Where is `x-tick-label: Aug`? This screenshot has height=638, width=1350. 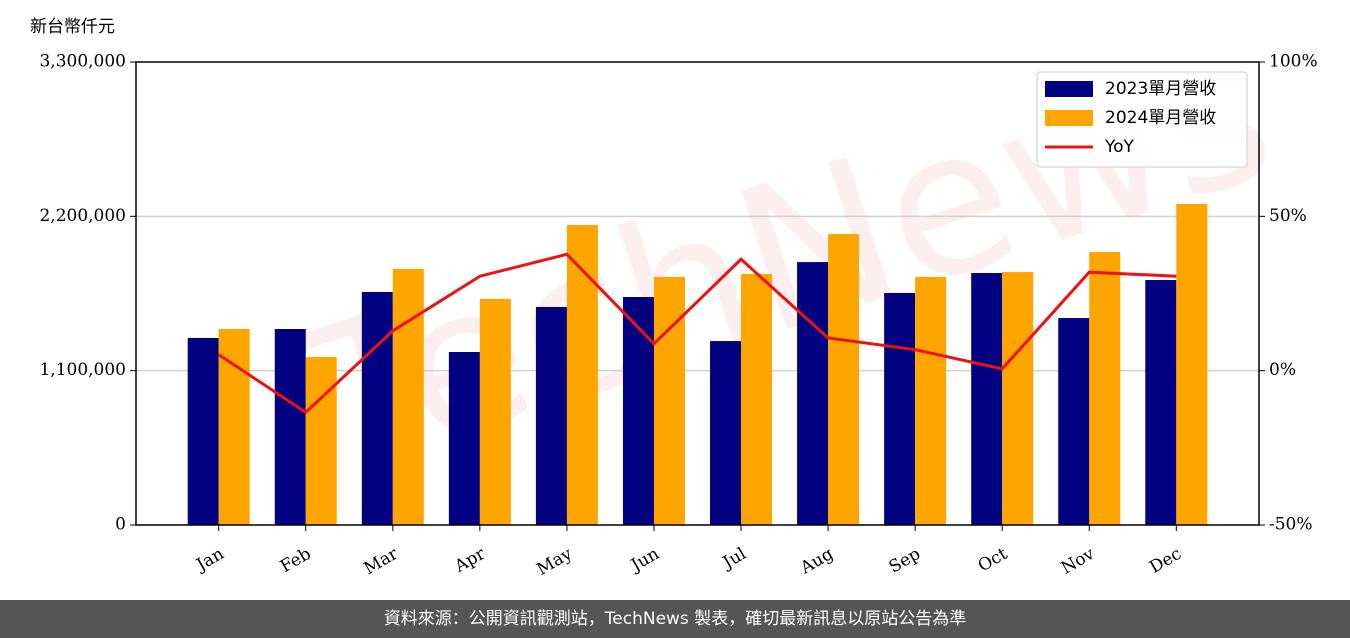 x-tick-label: Aug is located at coordinates (816, 561).